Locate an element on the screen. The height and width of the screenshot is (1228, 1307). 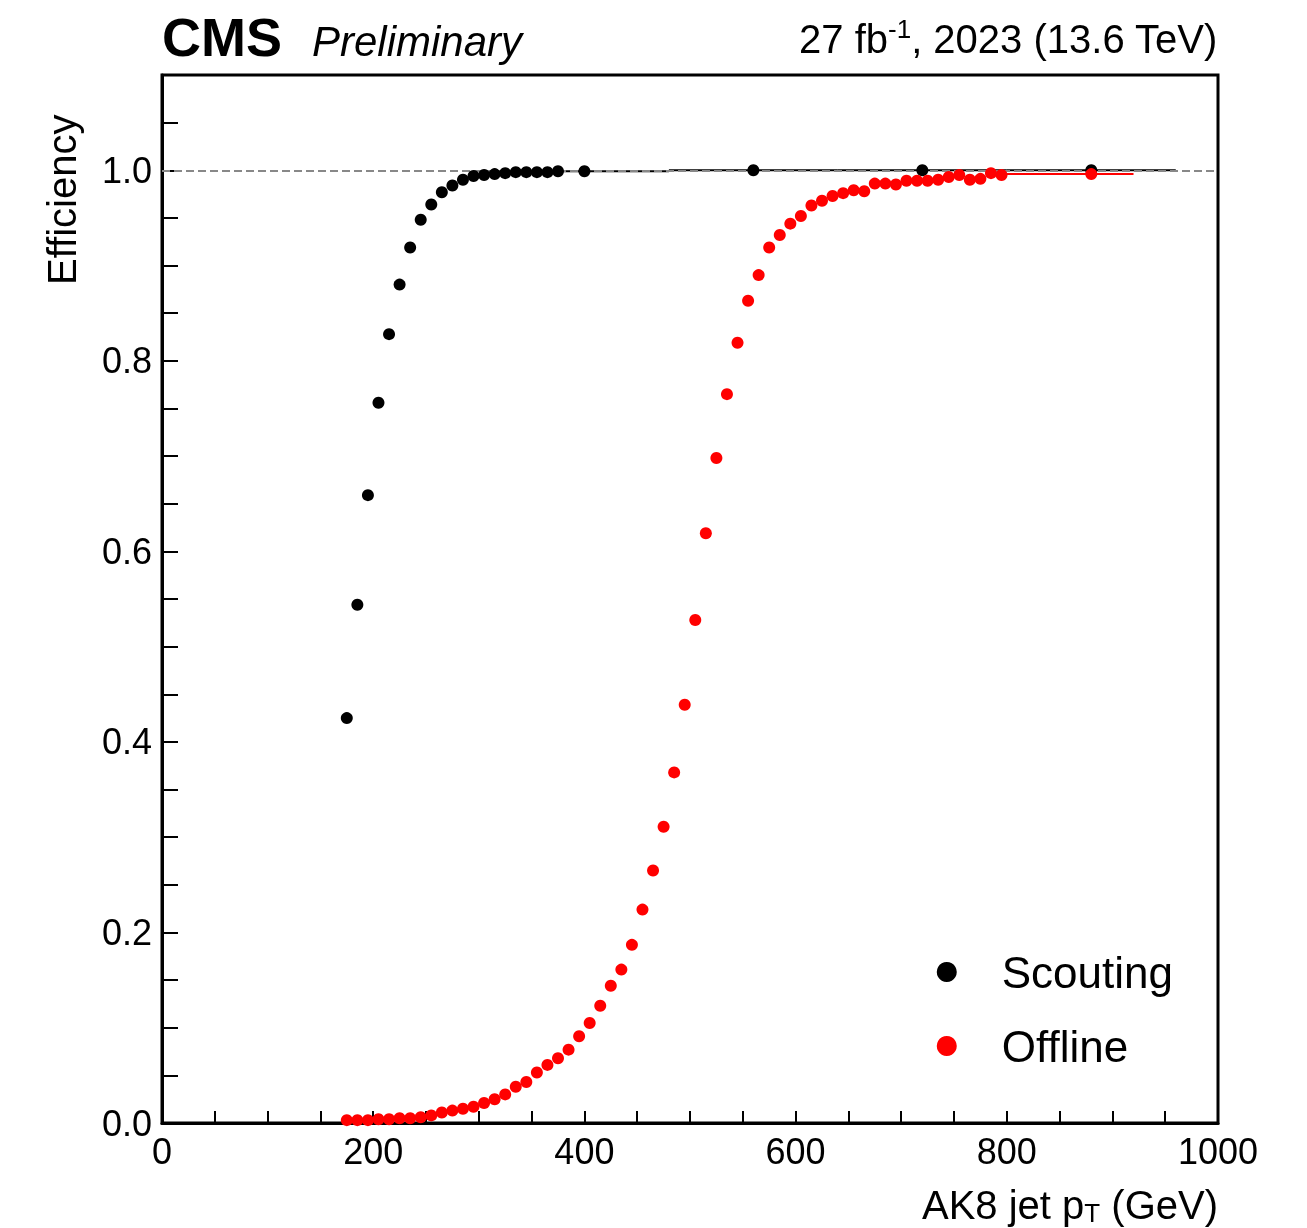
legend-label: Scouting is located at coordinates (1087, 972).